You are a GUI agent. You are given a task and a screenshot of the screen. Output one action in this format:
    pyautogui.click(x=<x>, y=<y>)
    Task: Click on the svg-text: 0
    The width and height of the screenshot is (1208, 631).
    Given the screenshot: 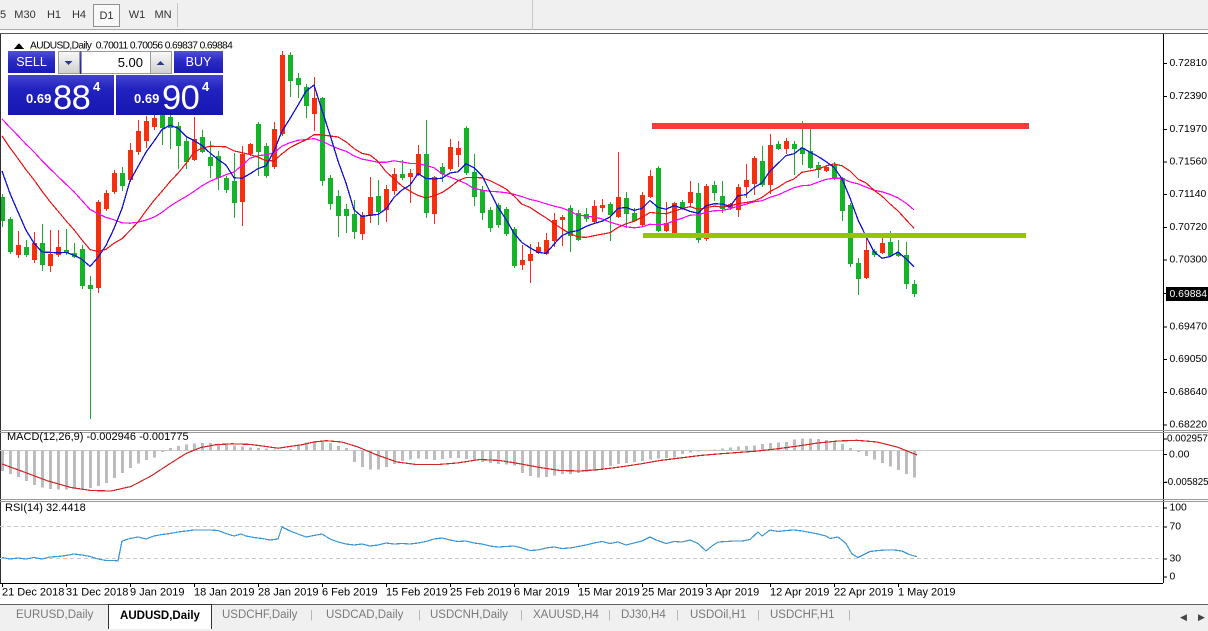 What is the action you would take?
    pyautogui.click(x=1173, y=577)
    